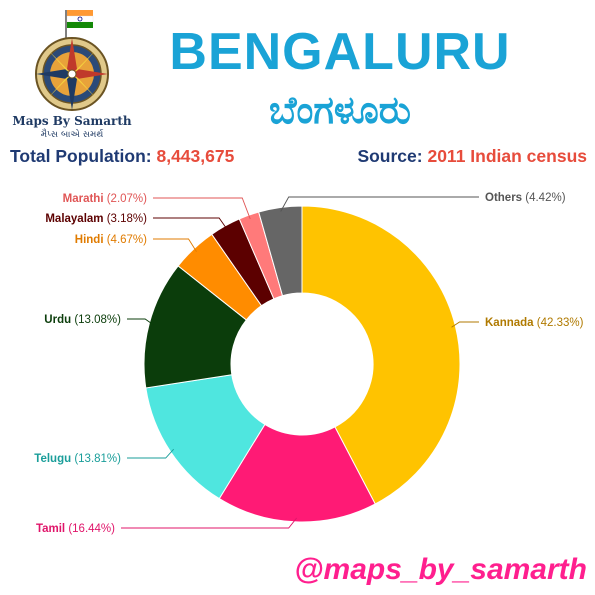 The width and height of the screenshot is (595, 595). What do you see at coordinates (209, 523) in the screenshot?
I see `leader-line-tamil` at bounding box center [209, 523].